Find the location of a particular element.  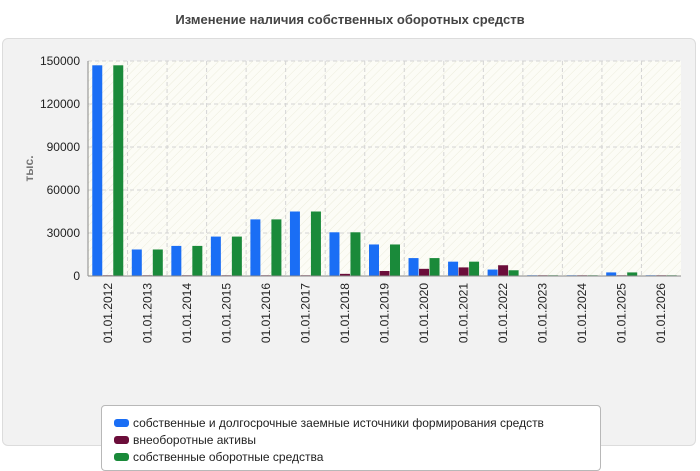

x-tick-label: 01.01.2012 is located at coordinates (108, 313).